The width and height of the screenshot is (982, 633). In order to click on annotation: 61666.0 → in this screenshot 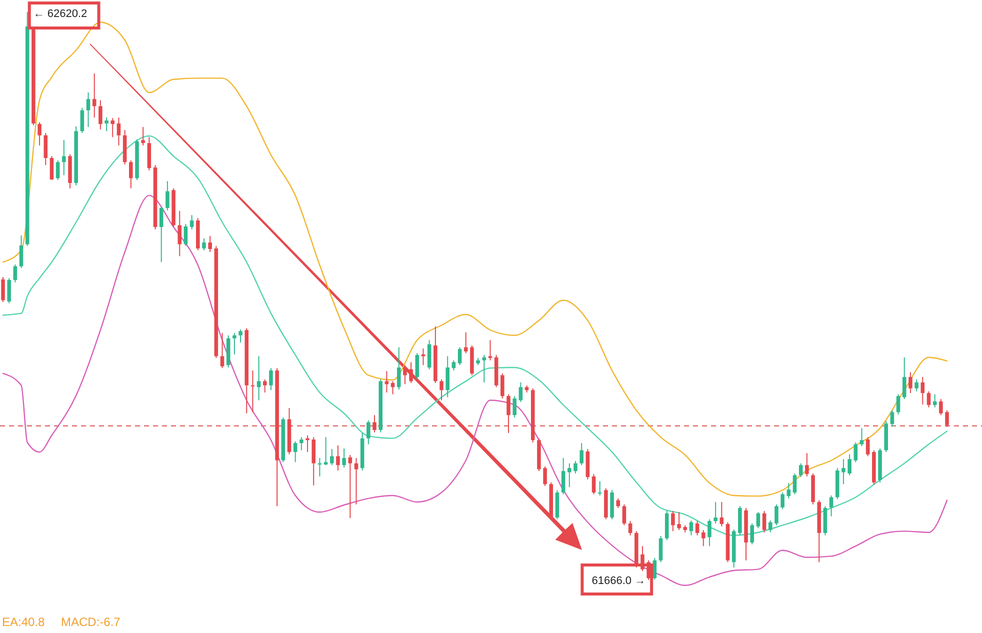, I will do `click(619, 581)`.